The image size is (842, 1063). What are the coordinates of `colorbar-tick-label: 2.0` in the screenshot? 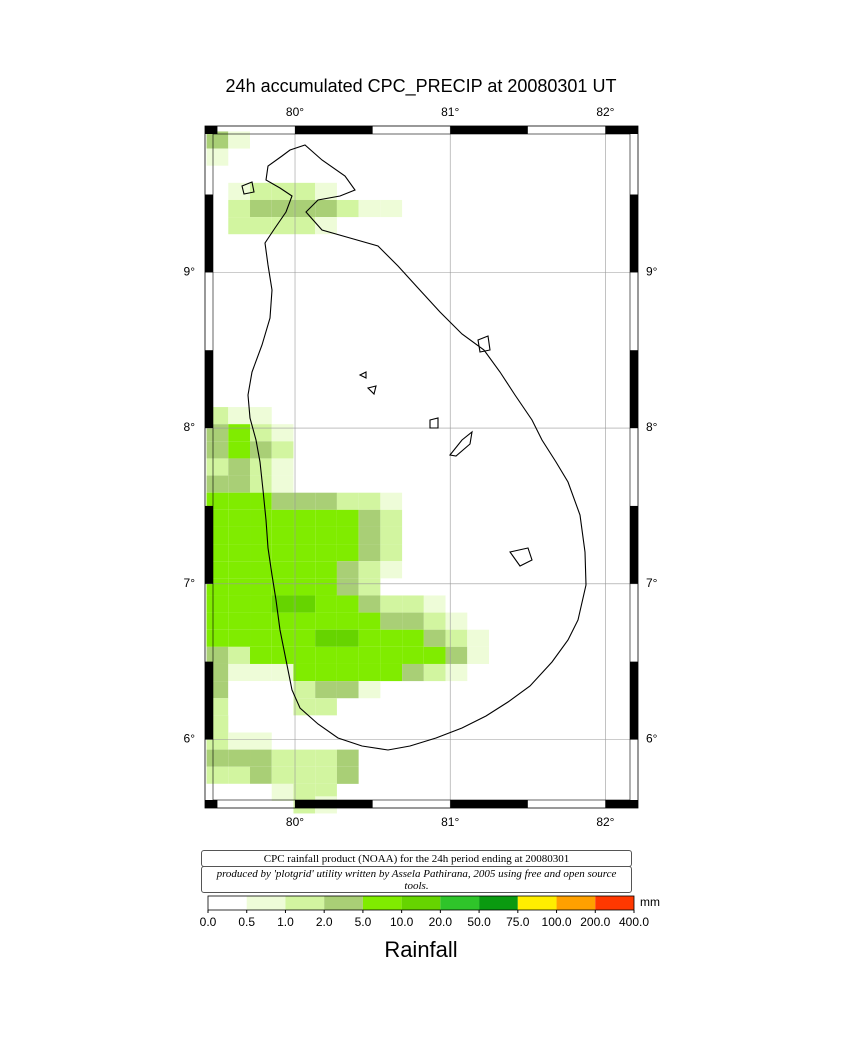 It's located at (324, 922).